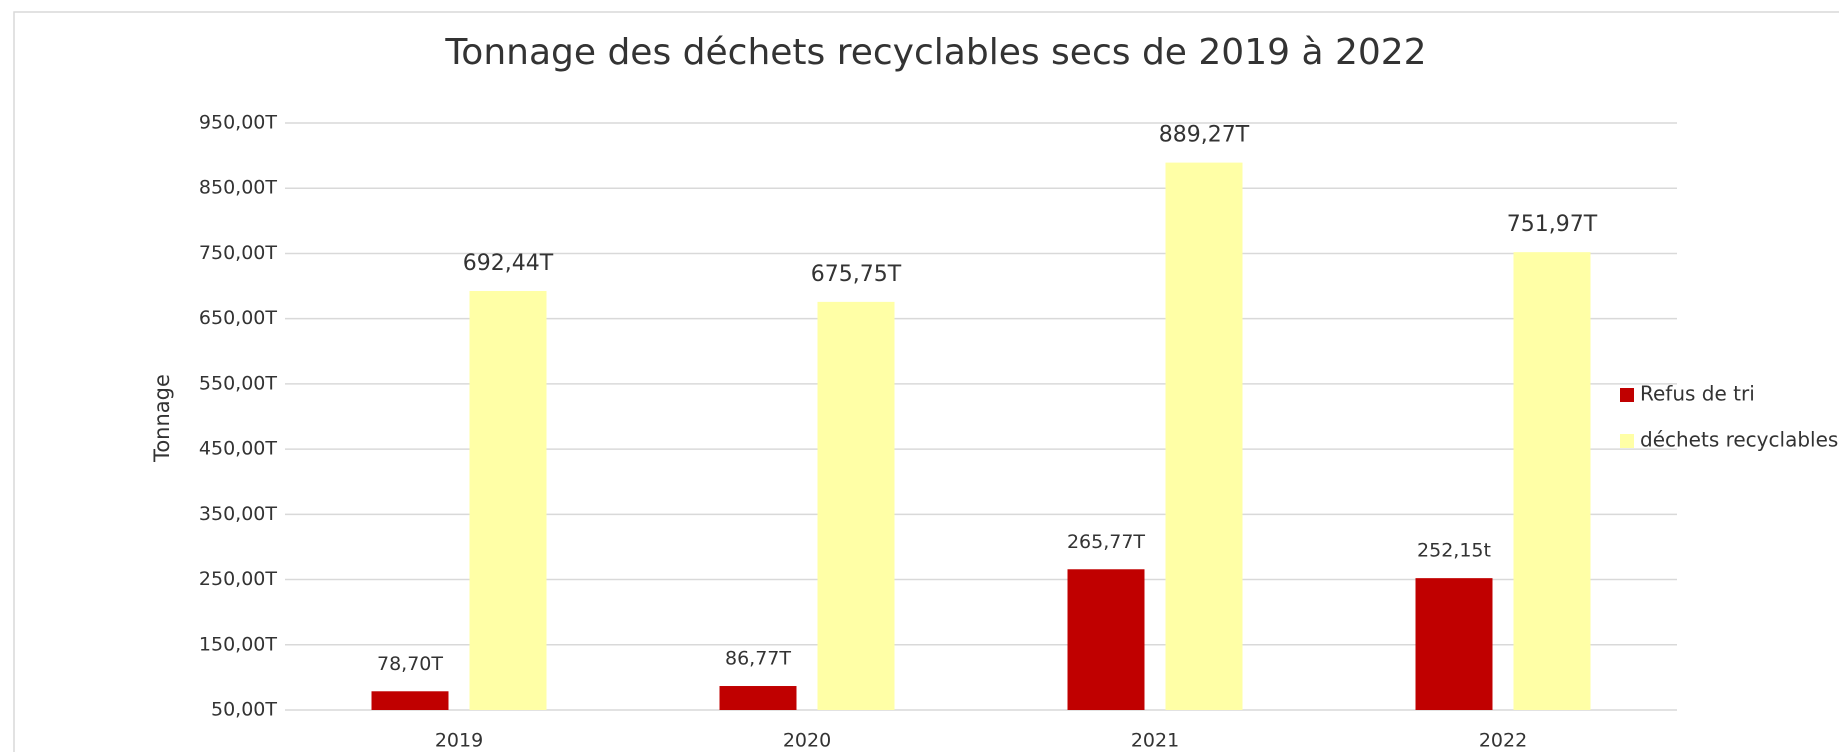 This screenshot has height=752, width=1839. Describe the element at coordinates (410, 664) in the screenshot. I see `data-label: 78,70T` at that location.